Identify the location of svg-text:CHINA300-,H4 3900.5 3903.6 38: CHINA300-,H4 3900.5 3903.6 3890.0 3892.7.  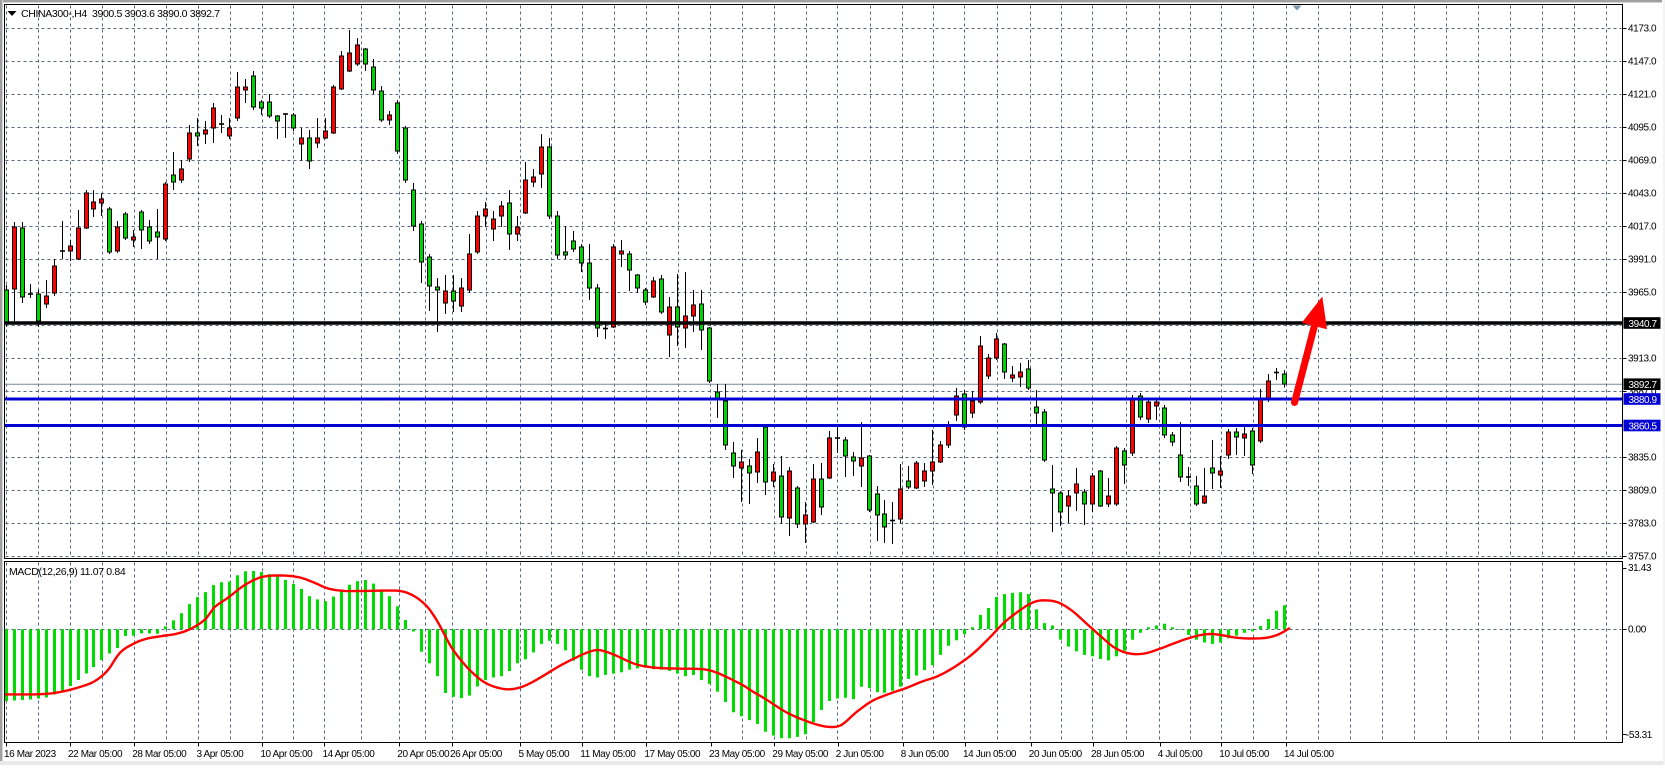
(120, 14).